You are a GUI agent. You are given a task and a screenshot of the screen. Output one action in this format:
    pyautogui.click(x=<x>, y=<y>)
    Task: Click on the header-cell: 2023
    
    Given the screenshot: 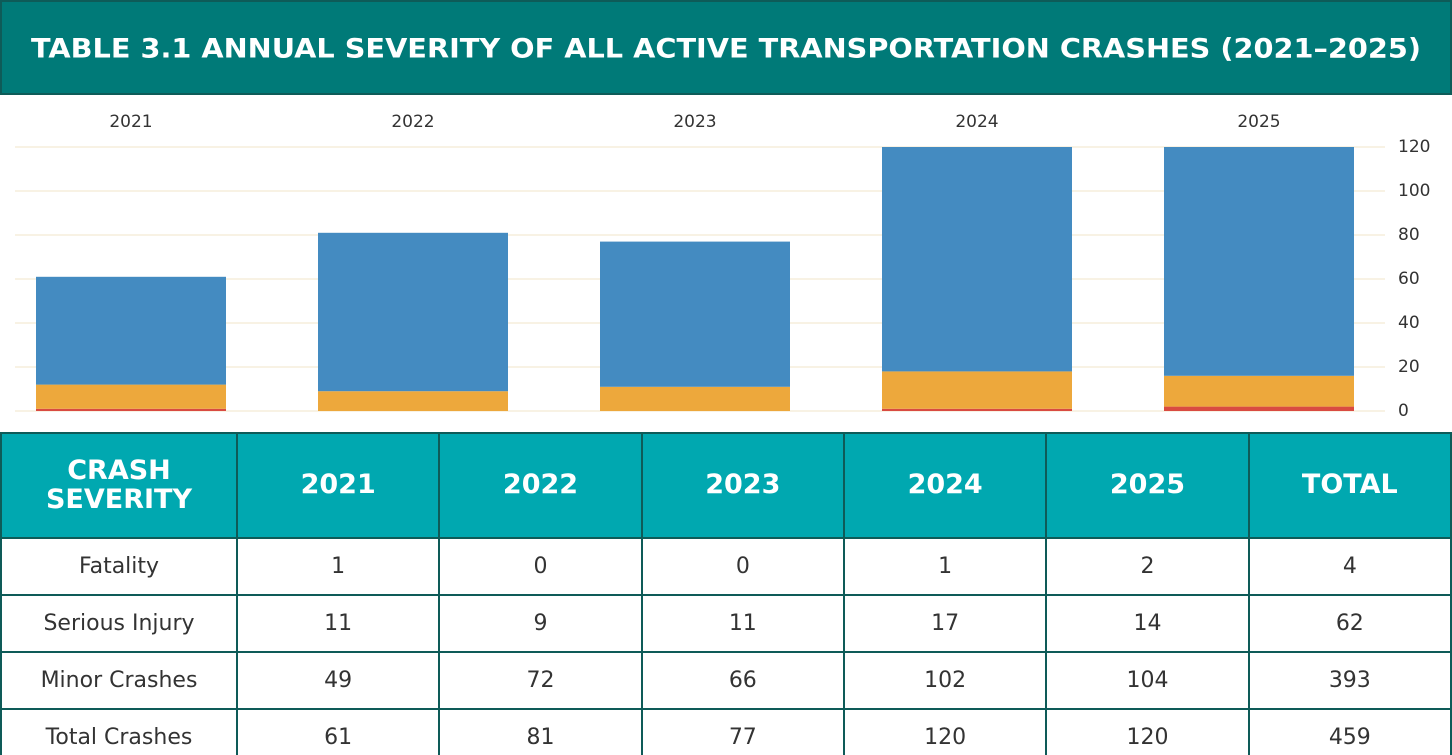 What is the action you would take?
    pyautogui.click(x=742, y=485)
    